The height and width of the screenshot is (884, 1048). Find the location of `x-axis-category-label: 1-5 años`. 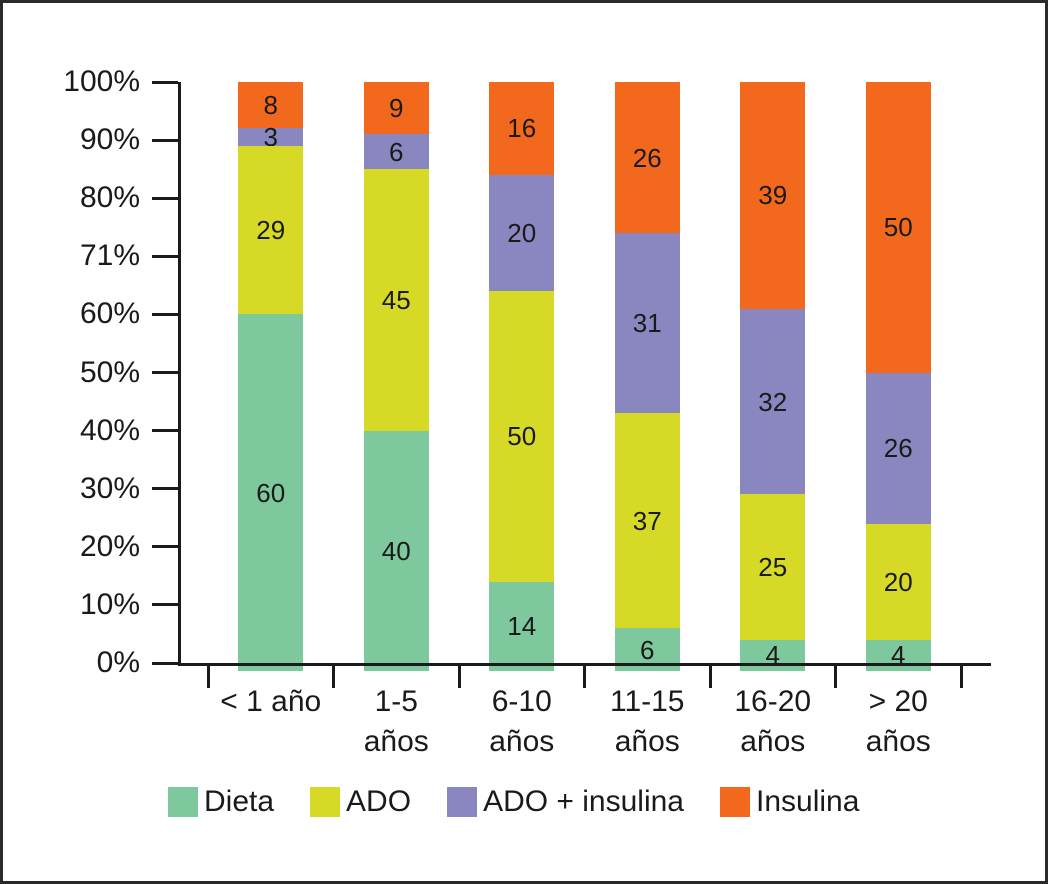

x-axis-category-label: 1-5 años is located at coordinates (397, 722).